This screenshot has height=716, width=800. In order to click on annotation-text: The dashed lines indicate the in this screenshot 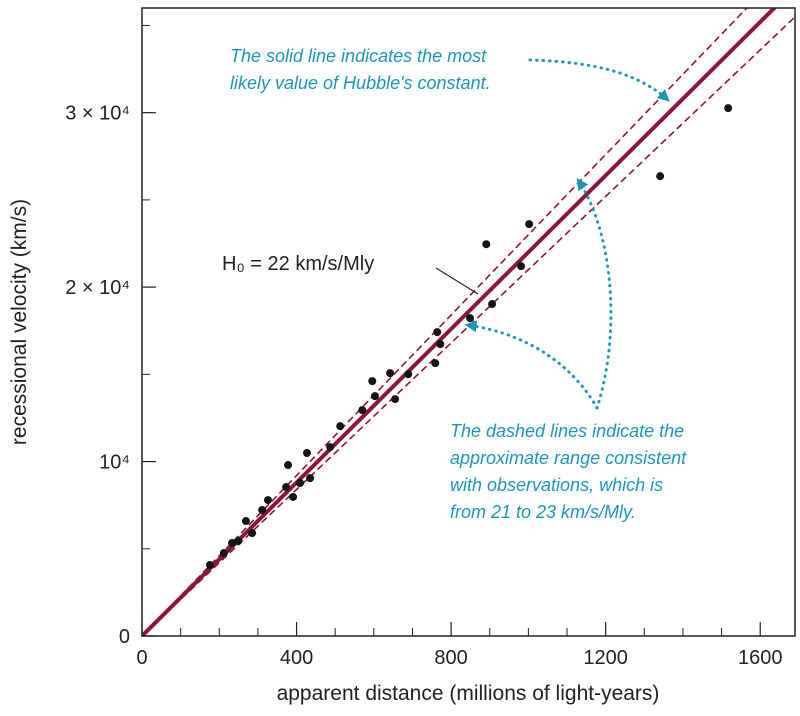, I will do `click(567, 431)`.